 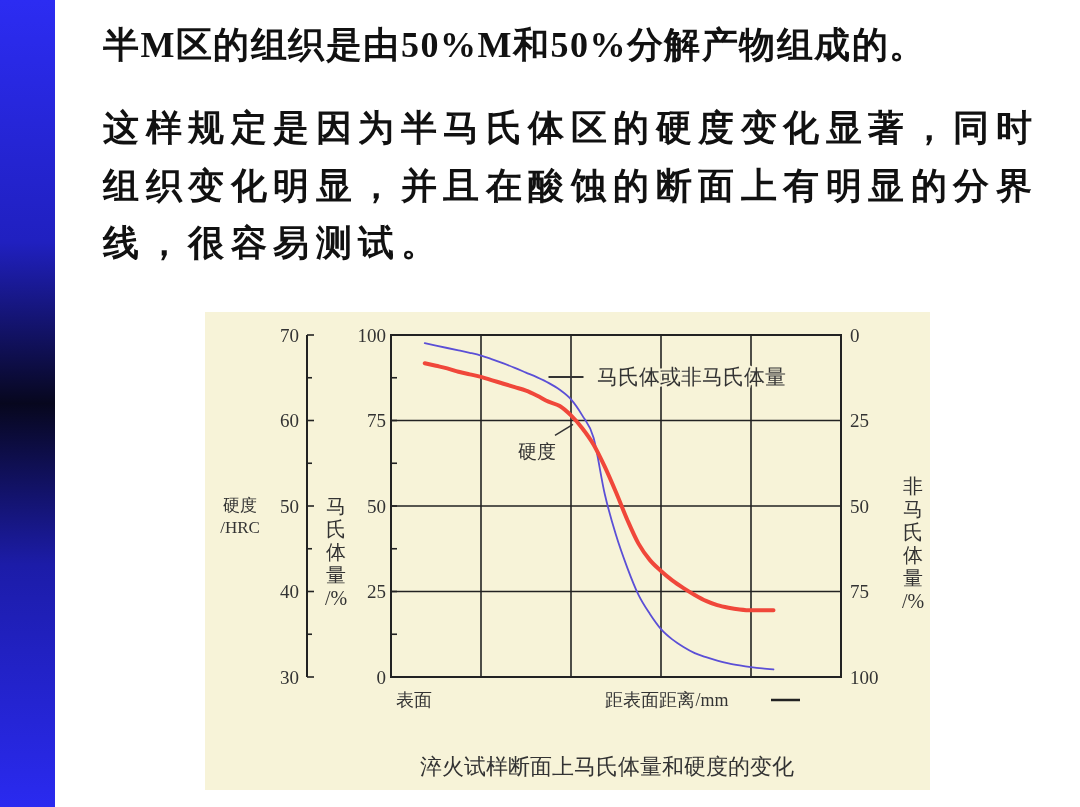 What do you see at coordinates (376, 420) in the screenshot?
I see `y-tick-label: 75` at bounding box center [376, 420].